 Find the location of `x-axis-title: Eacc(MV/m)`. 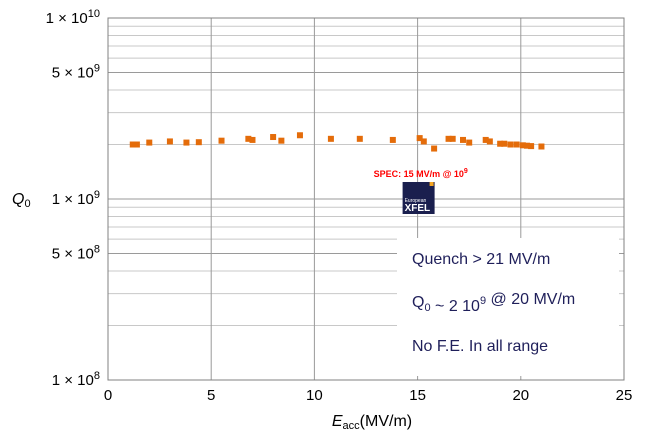

x-axis-title: Eacc(MV/m) is located at coordinates (372, 422).